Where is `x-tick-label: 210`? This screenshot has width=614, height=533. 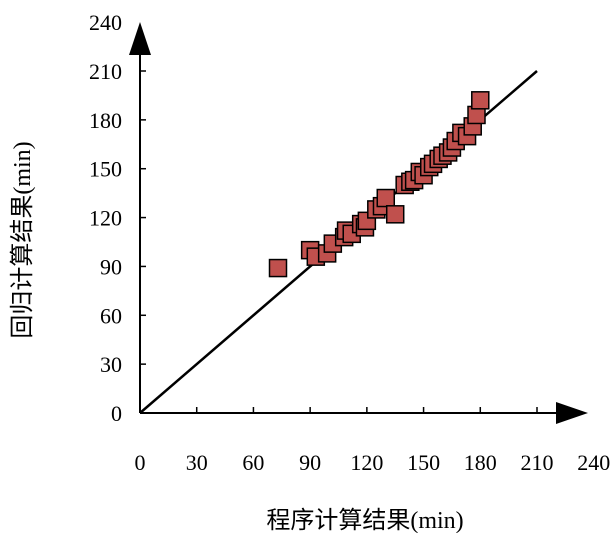 x-tick-label: 210 is located at coordinates (537, 462).